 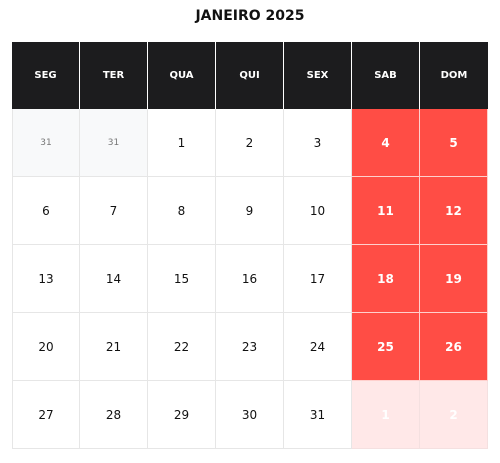 I want to click on day-cell: 15, so click(x=182, y=279).